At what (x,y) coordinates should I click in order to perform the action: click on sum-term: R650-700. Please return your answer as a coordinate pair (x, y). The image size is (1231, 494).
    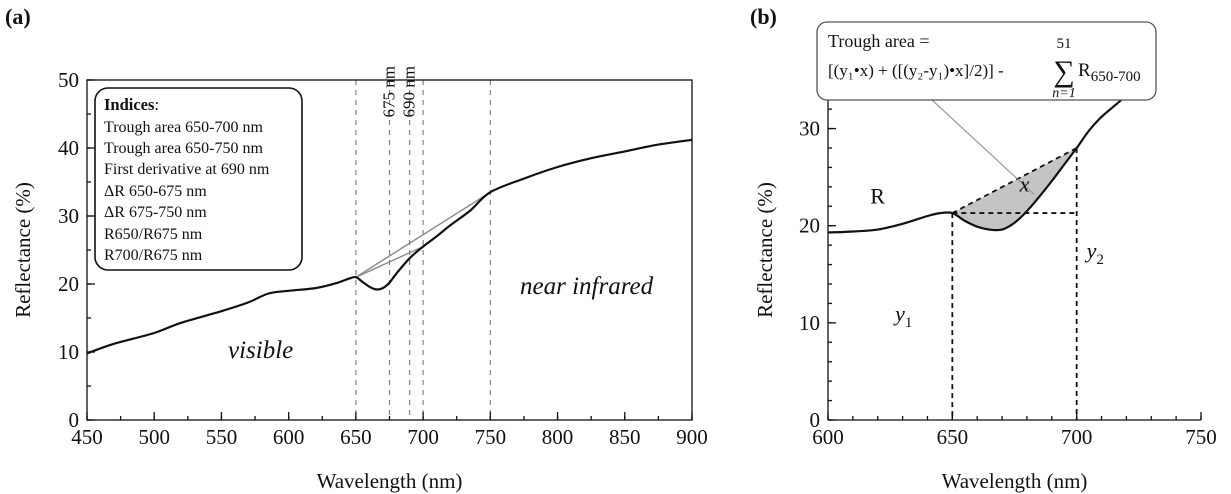
    Looking at the image, I should click on (1109, 72).